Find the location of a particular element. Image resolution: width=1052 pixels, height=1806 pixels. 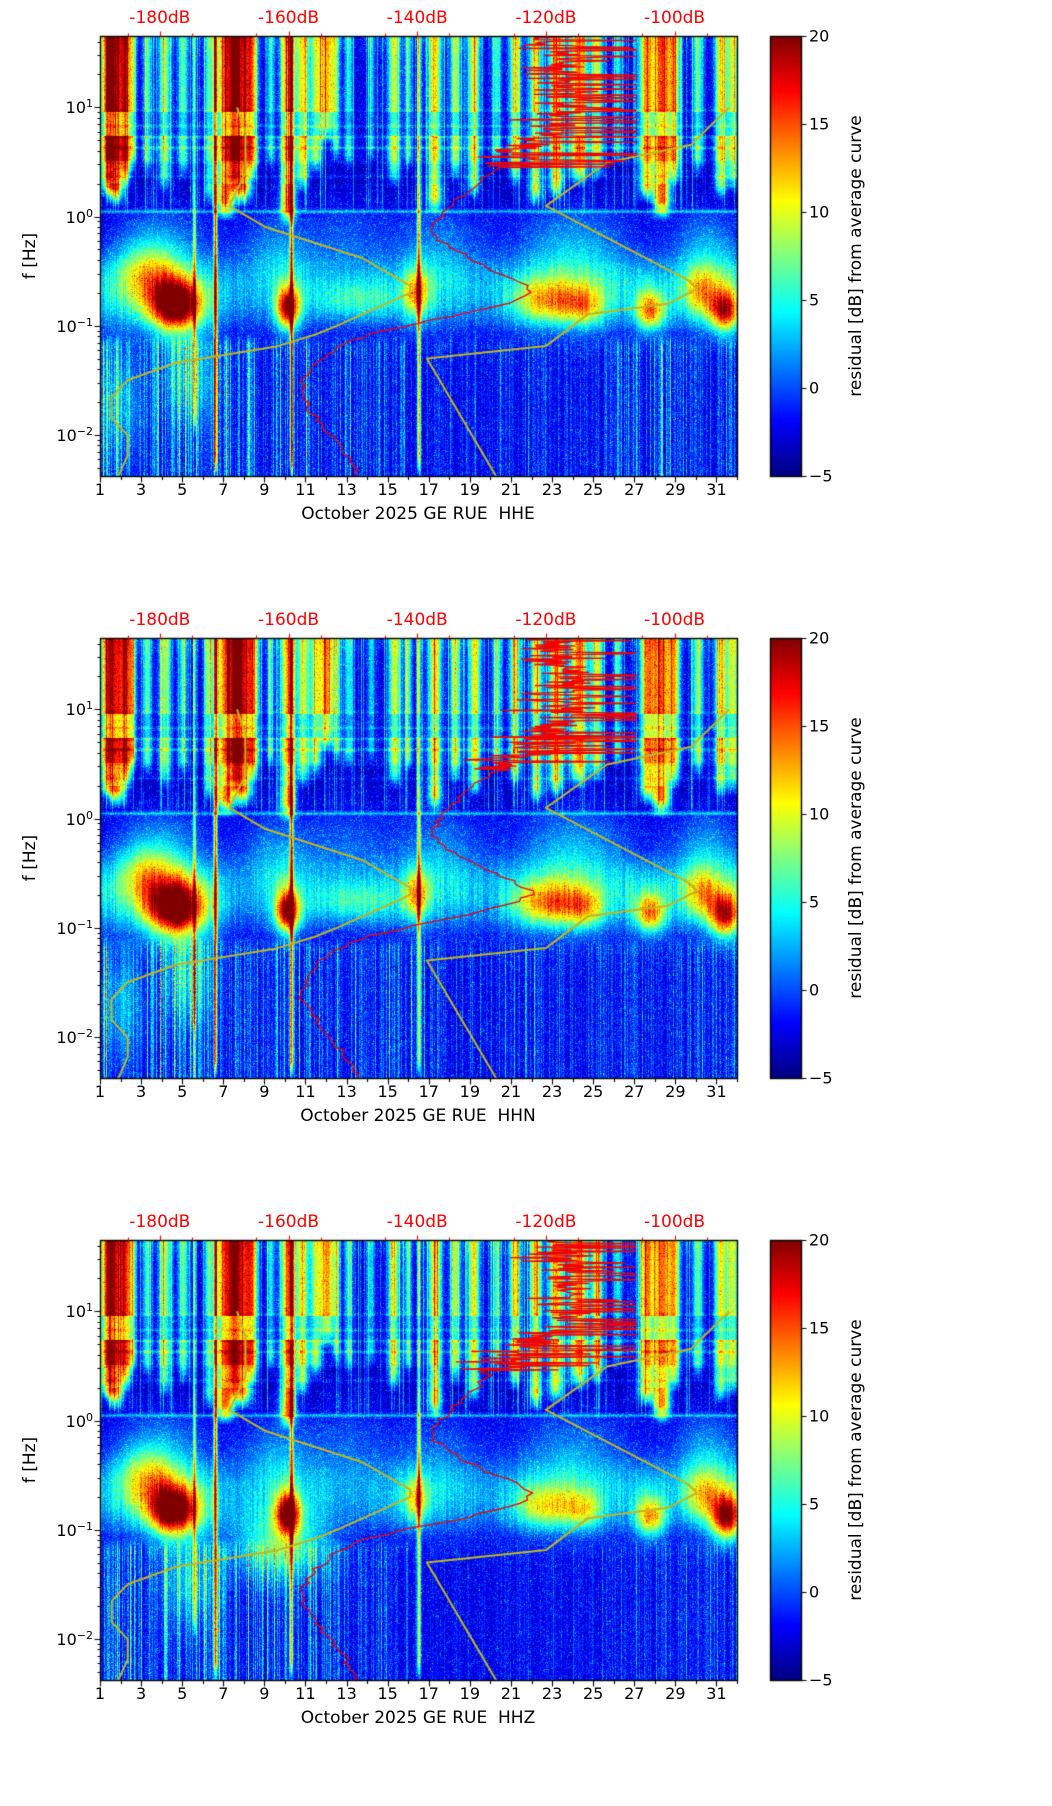

x-tick-label: 23 is located at coordinates (552, 1693).